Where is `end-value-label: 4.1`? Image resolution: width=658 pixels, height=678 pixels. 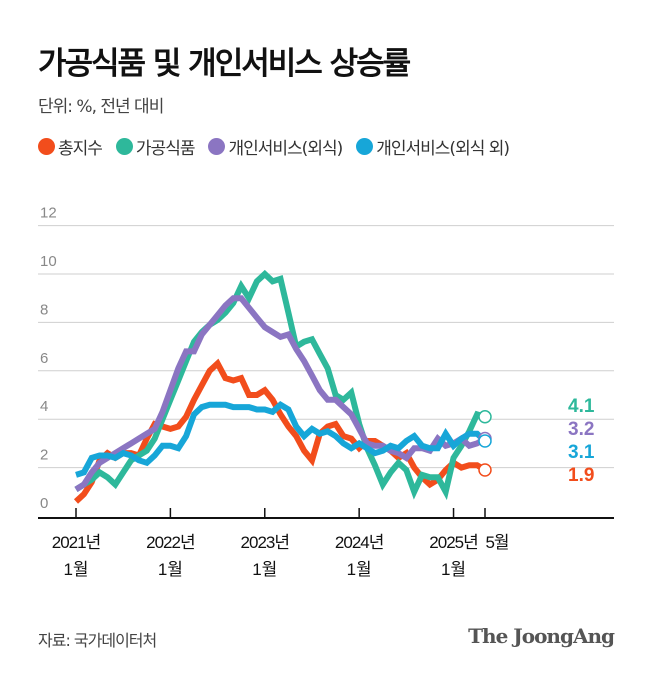
end-value-label: 4.1 is located at coordinates (581, 406).